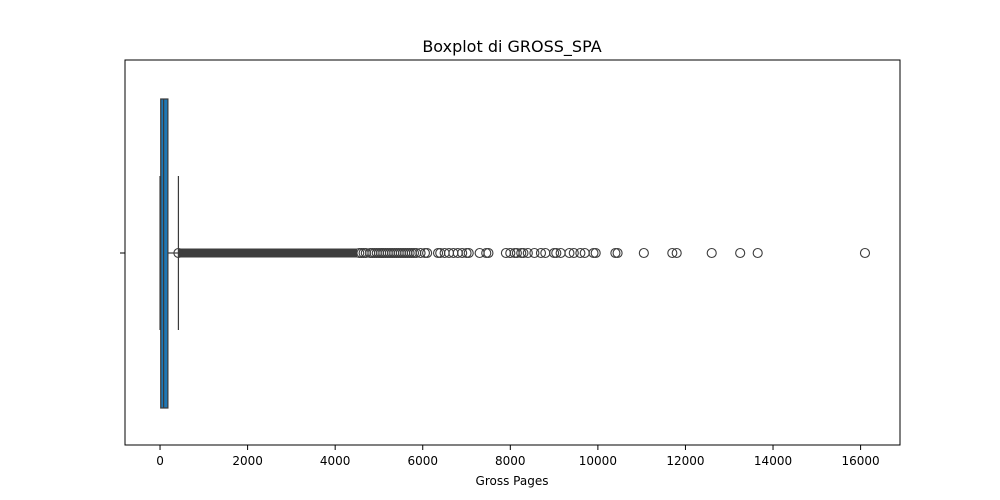  Describe the element at coordinates (247, 461) in the screenshot. I see `x-tick-label: 2000` at that location.